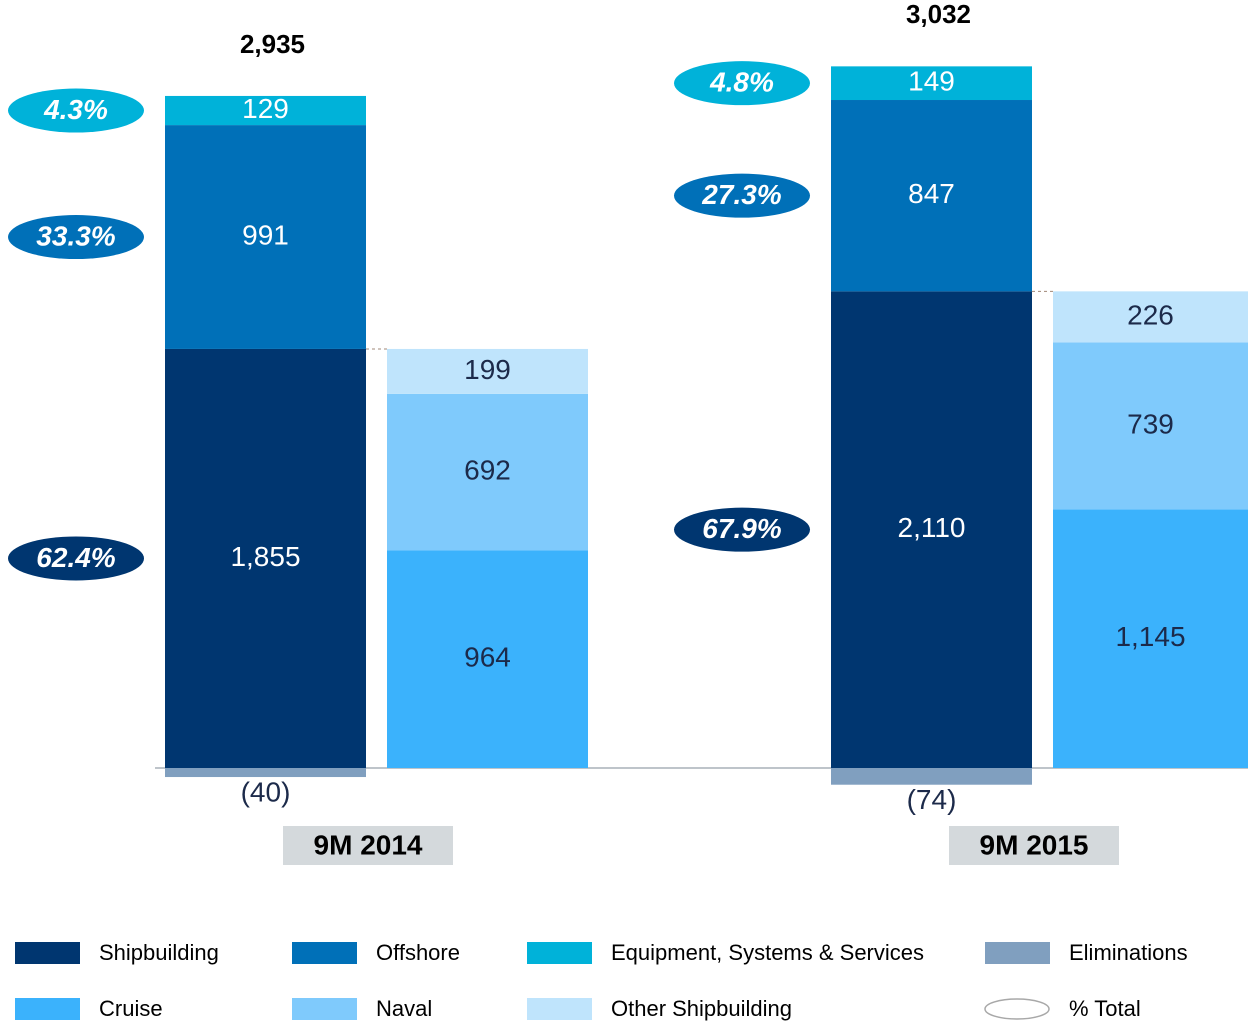 The height and width of the screenshot is (1024, 1248). I want to click on share-label: 4.3%, so click(75, 109).